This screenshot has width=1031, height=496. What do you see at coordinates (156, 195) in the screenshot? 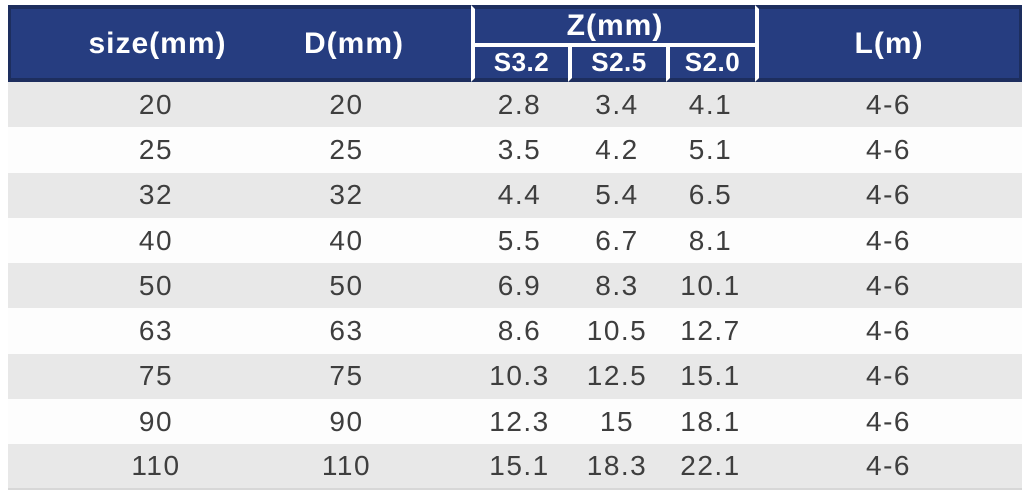
I see `cell-size: 32` at bounding box center [156, 195].